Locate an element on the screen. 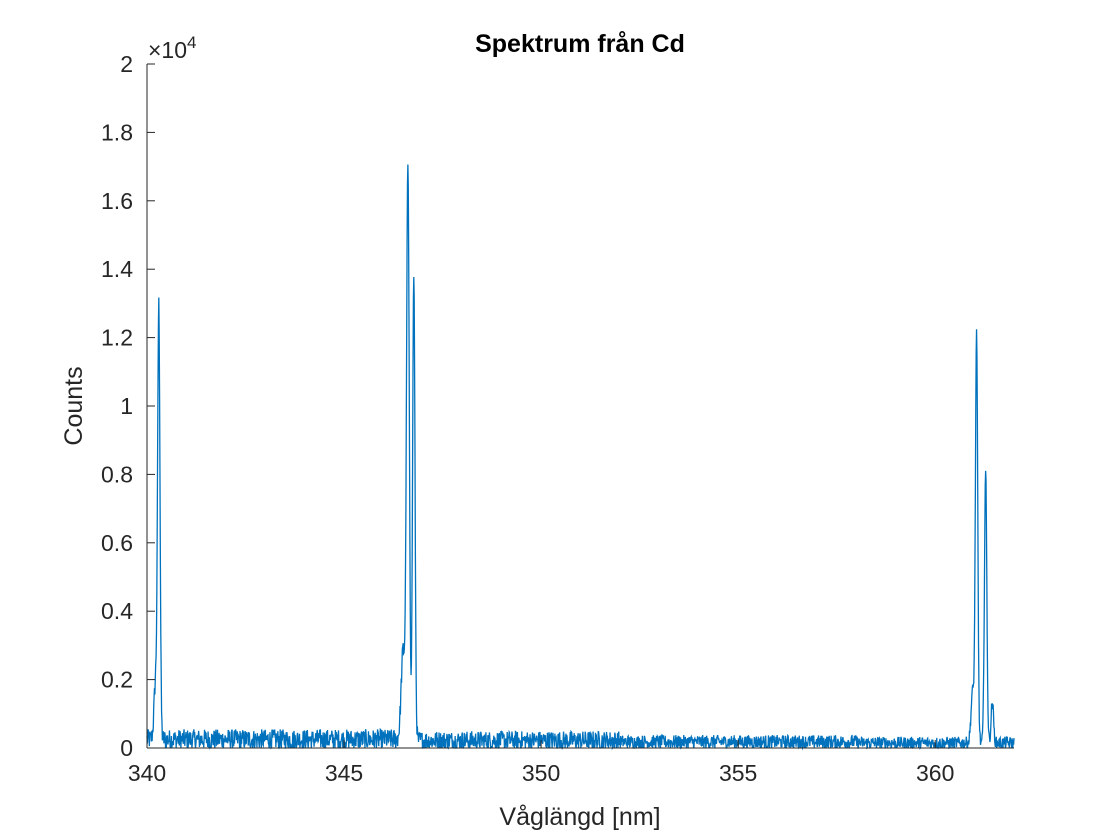  y-exponent-power: 4 is located at coordinates (191, 42).